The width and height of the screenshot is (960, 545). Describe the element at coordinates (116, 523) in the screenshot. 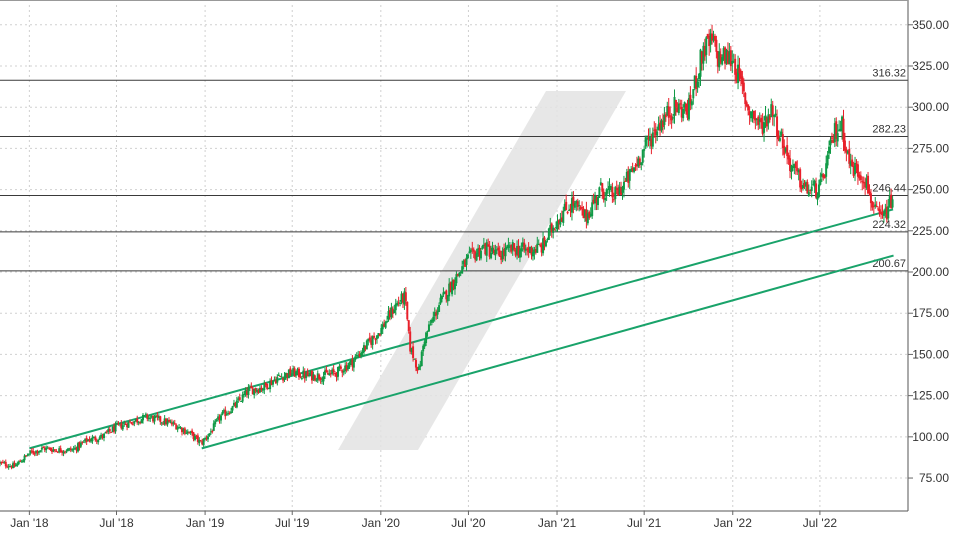

I see `x-tick-label: Jul '18` at that location.